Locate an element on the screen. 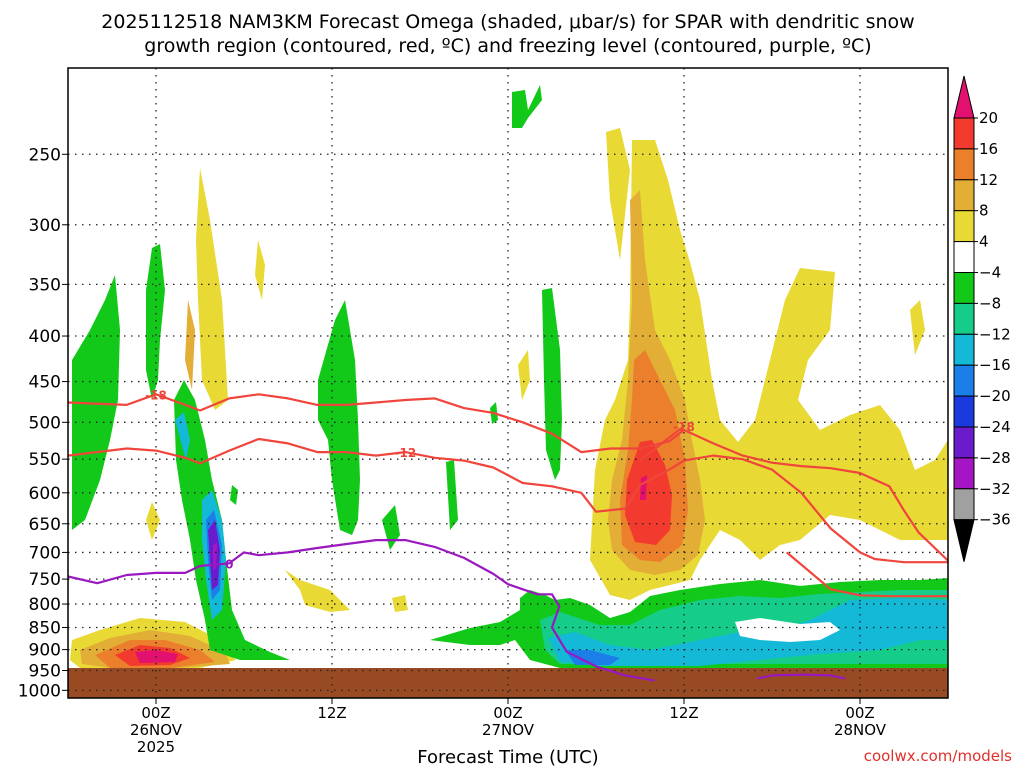 The width and height of the screenshot is (1024, 768). x-tick-label: 27NOV is located at coordinates (508, 730).